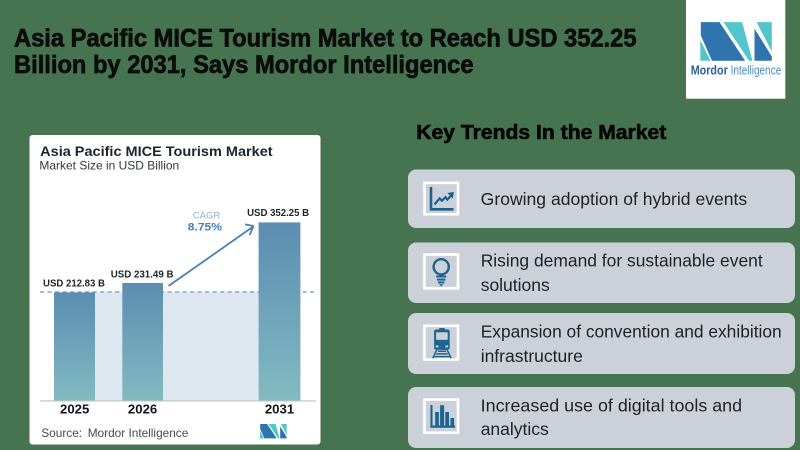 This screenshot has height=450, width=800. Describe the element at coordinates (515, 429) in the screenshot. I see `svg-text: analytics` at that location.